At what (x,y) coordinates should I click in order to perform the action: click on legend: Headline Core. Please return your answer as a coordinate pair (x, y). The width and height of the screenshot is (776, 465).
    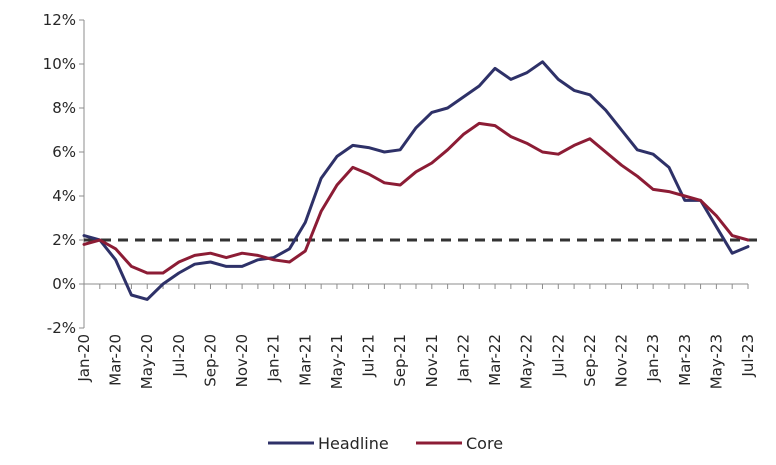
    Looking at the image, I should click on (385, 443).